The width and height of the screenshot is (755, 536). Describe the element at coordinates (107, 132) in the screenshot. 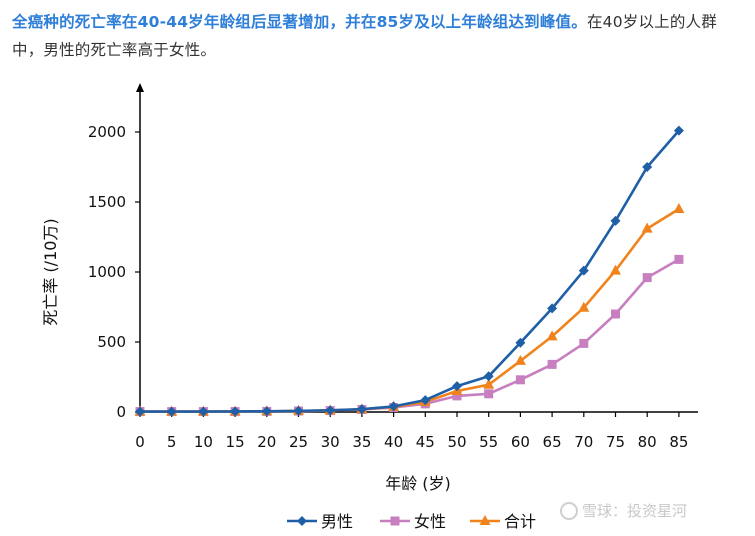

I see `y-tick-label: 2000` at that location.